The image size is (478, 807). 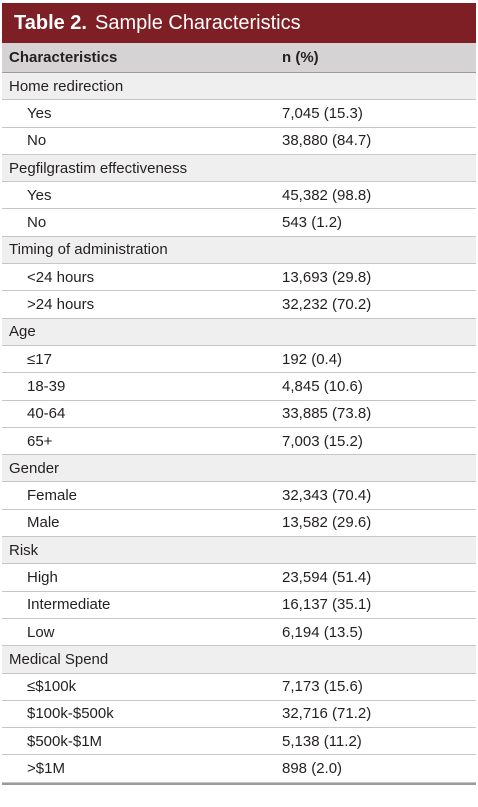 I want to click on category-label: Timing of administration, so click(x=88, y=250).